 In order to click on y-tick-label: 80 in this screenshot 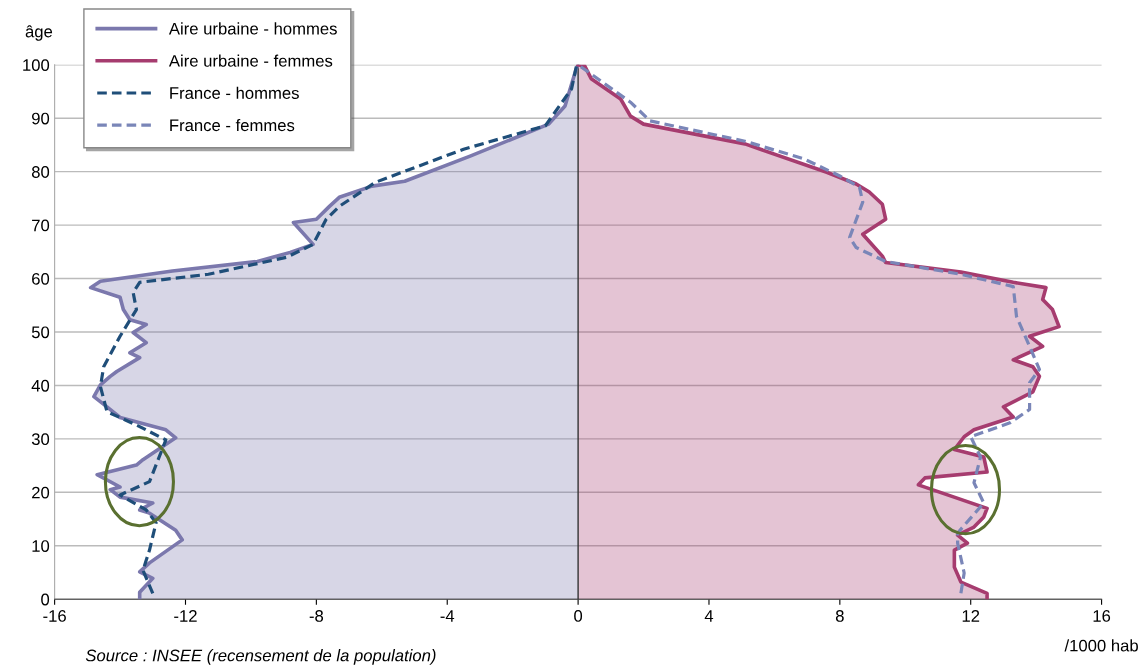, I will do `click(40, 172)`.